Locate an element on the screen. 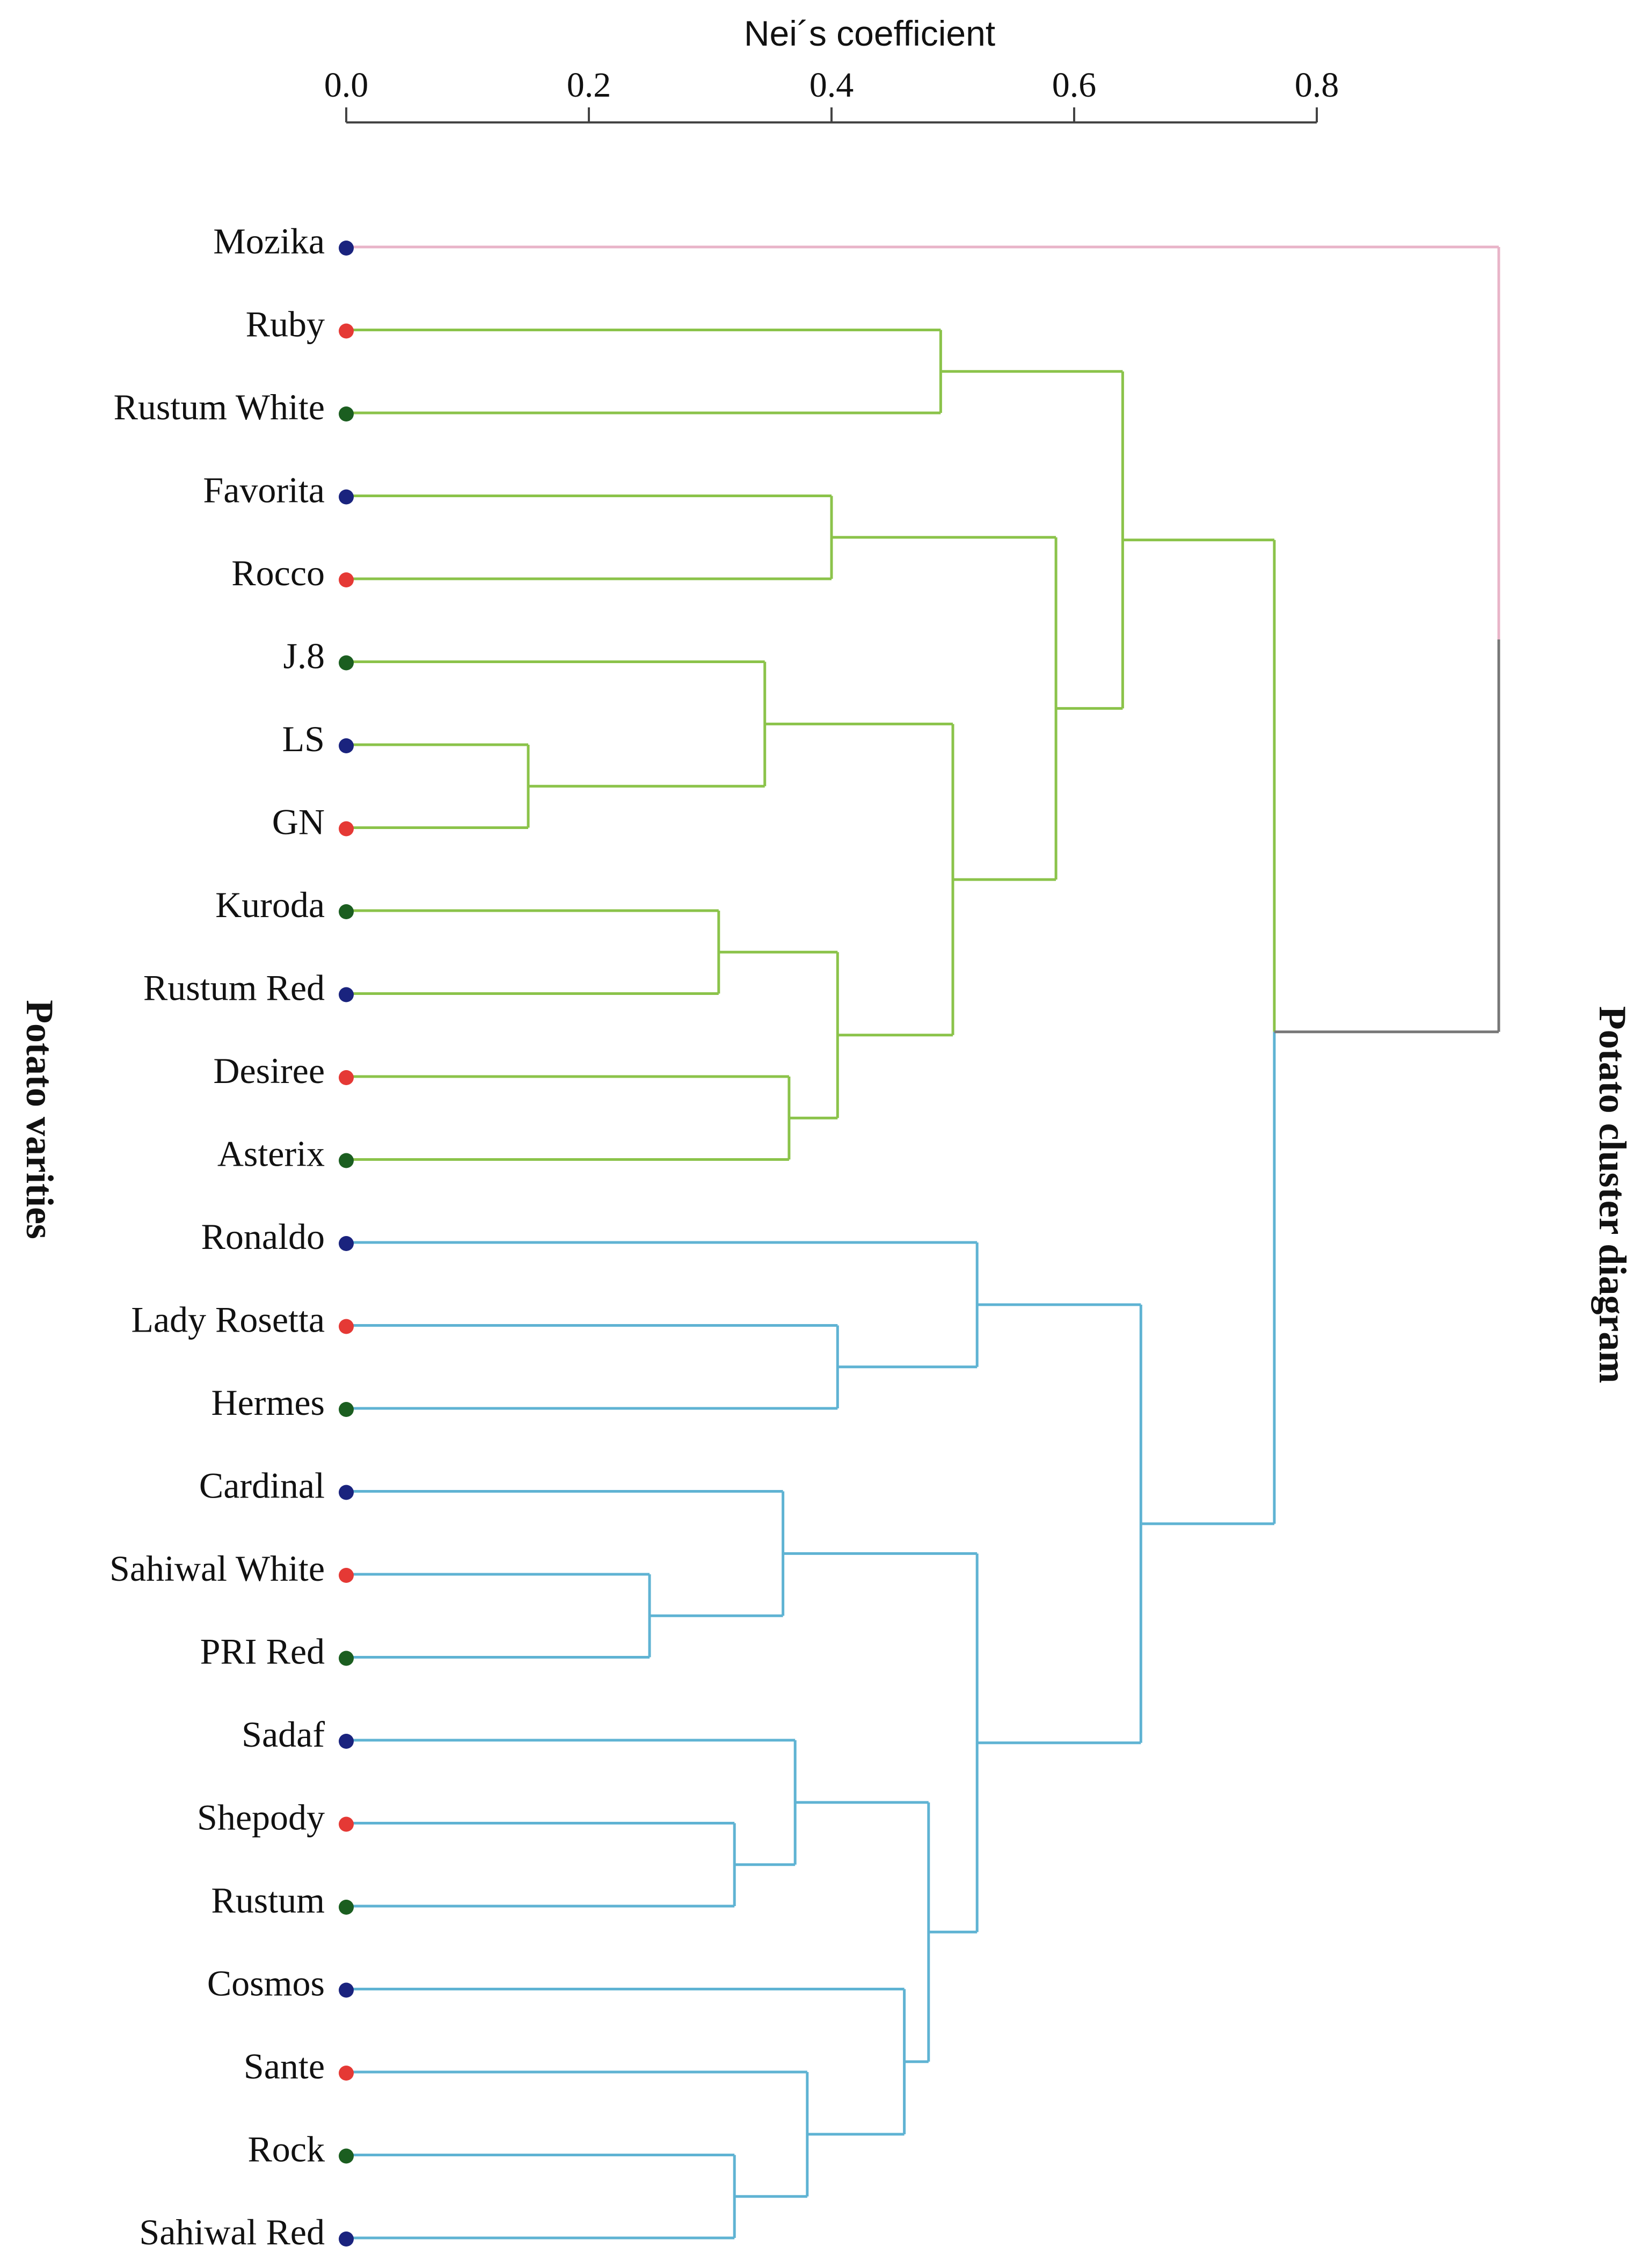 Image resolution: width=1648 pixels, height=2268 pixels. x-axis-title: Nei´s coefficient is located at coordinates (869, 33).